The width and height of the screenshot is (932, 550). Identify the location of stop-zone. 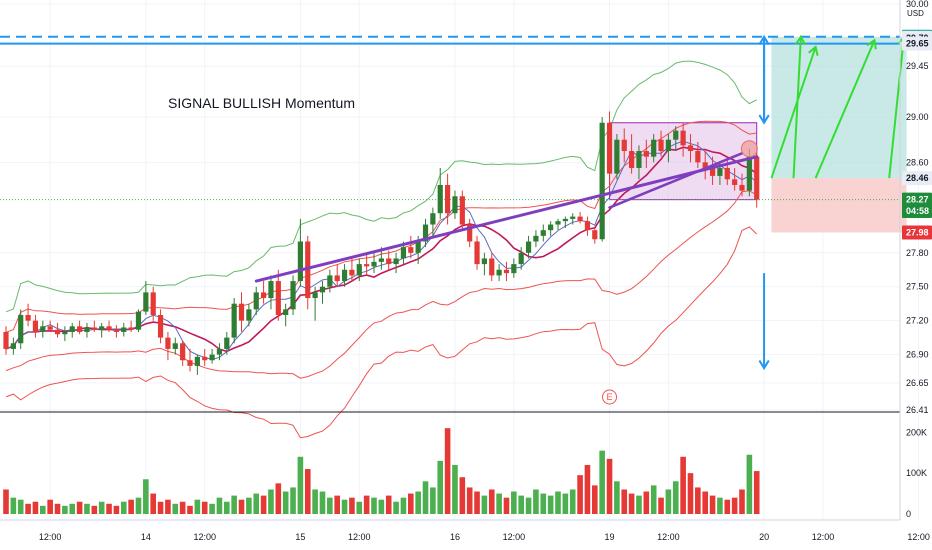
(839, 205).